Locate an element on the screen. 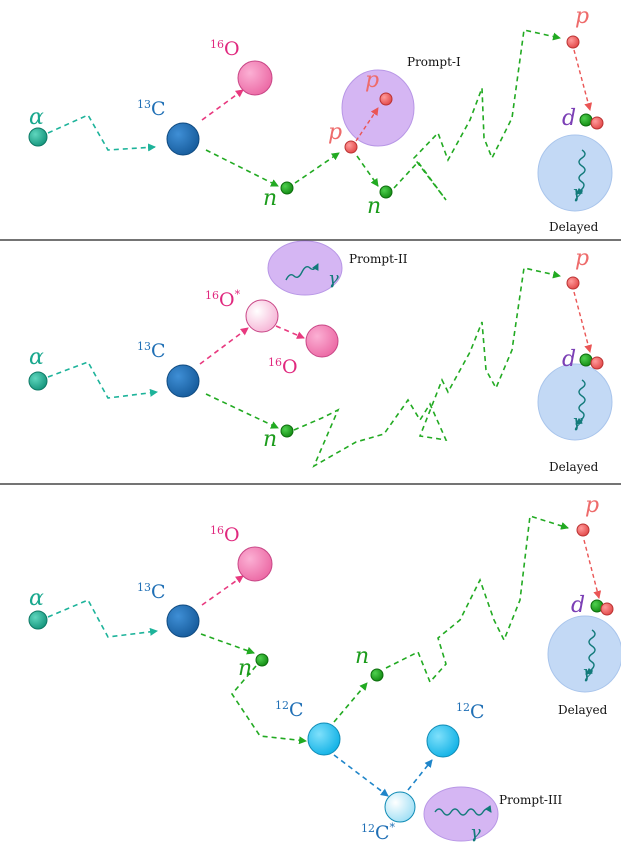 The width and height of the screenshot is (621, 843). neutron-path-to-c12 is located at coordinates (268, 705).